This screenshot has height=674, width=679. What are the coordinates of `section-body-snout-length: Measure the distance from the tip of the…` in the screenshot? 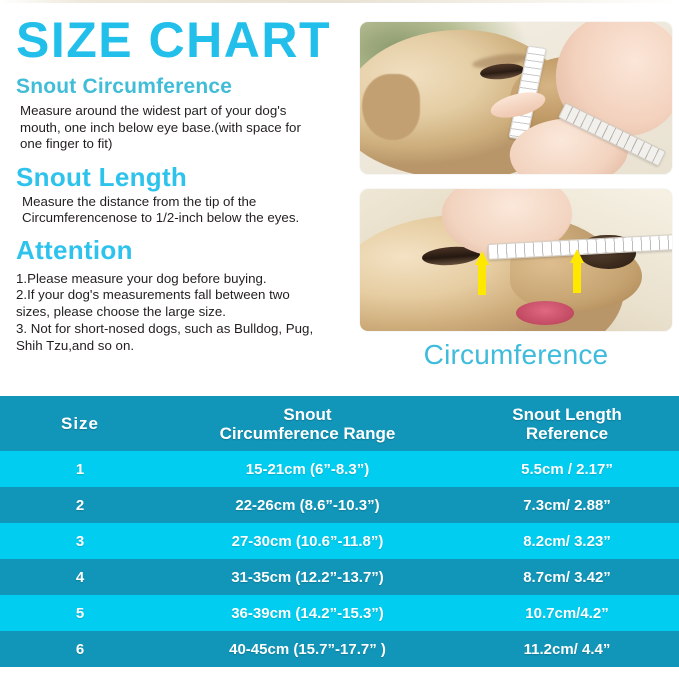 It's located at (161, 209).